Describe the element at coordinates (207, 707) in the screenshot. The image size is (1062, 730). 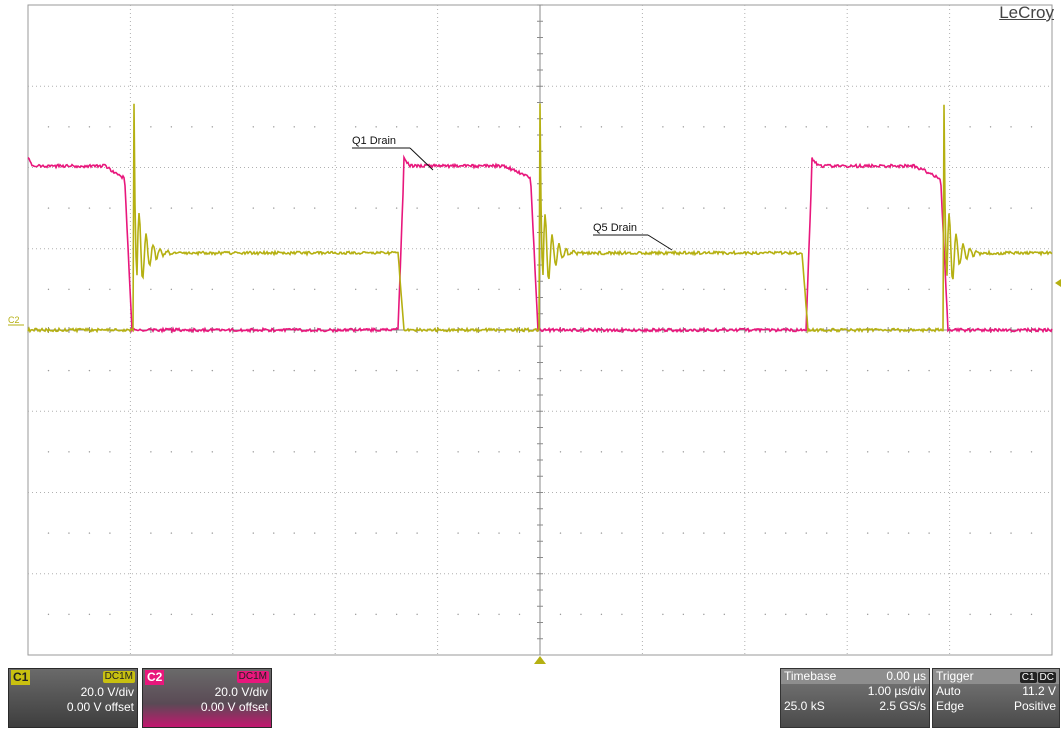
I see `channel-c2-offset: 0.00 V offset` at that location.